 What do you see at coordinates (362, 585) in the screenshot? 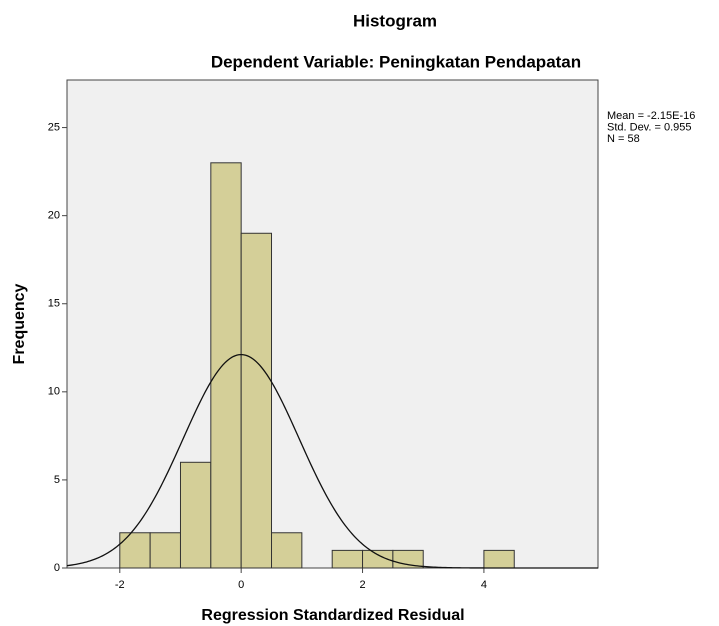
I see `x-tick-label: 2` at bounding box center [362, 585].